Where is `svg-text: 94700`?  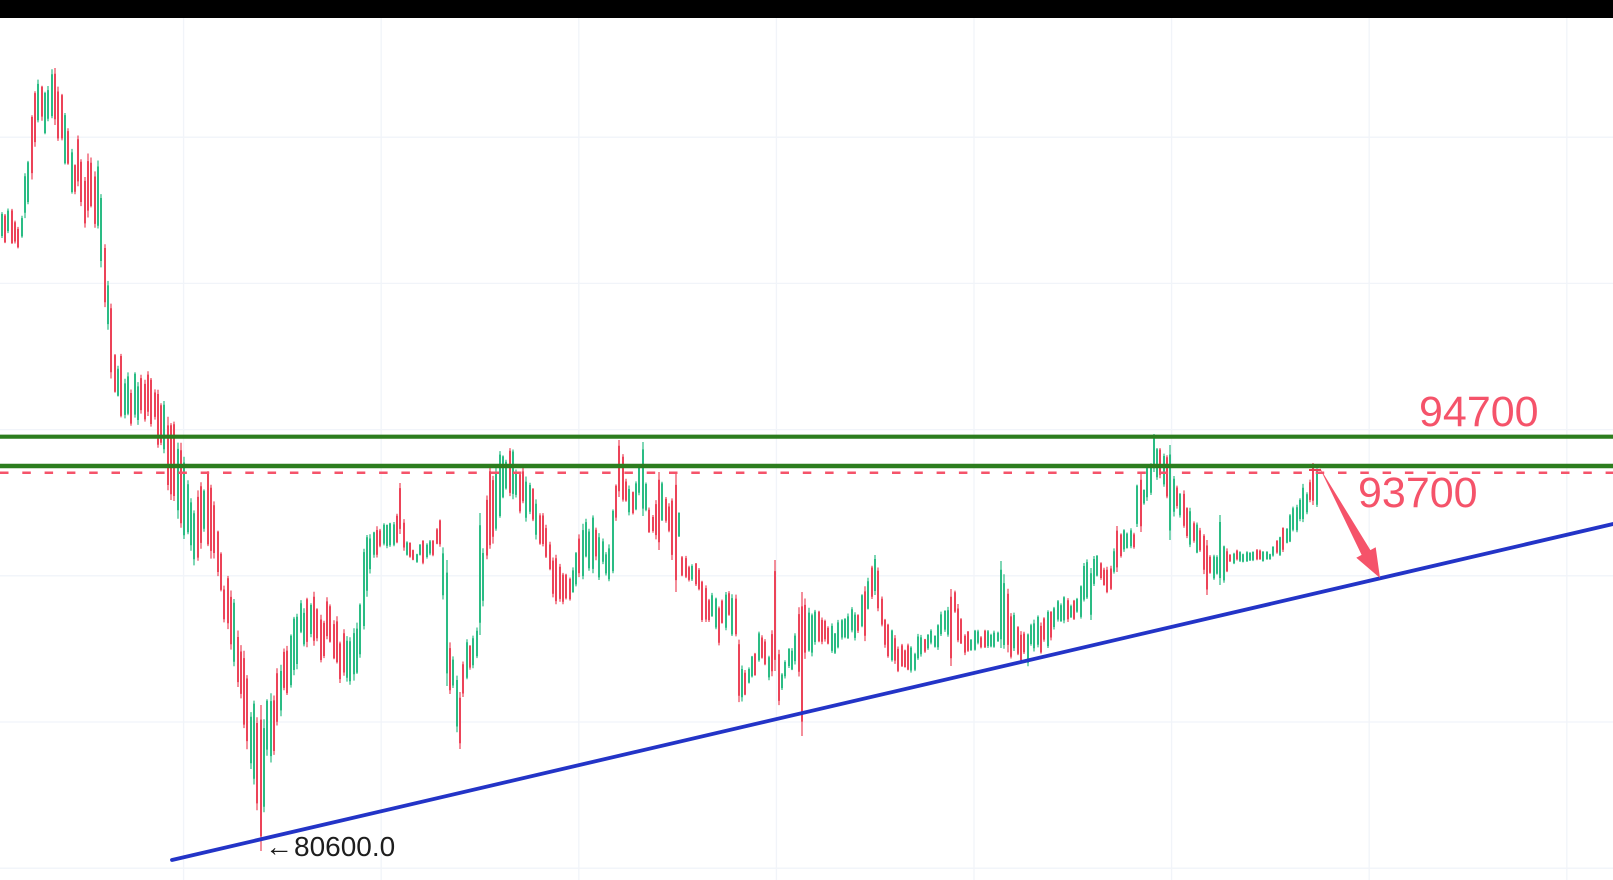
svg-text: 94700 is located at coordinates (1479, 412).